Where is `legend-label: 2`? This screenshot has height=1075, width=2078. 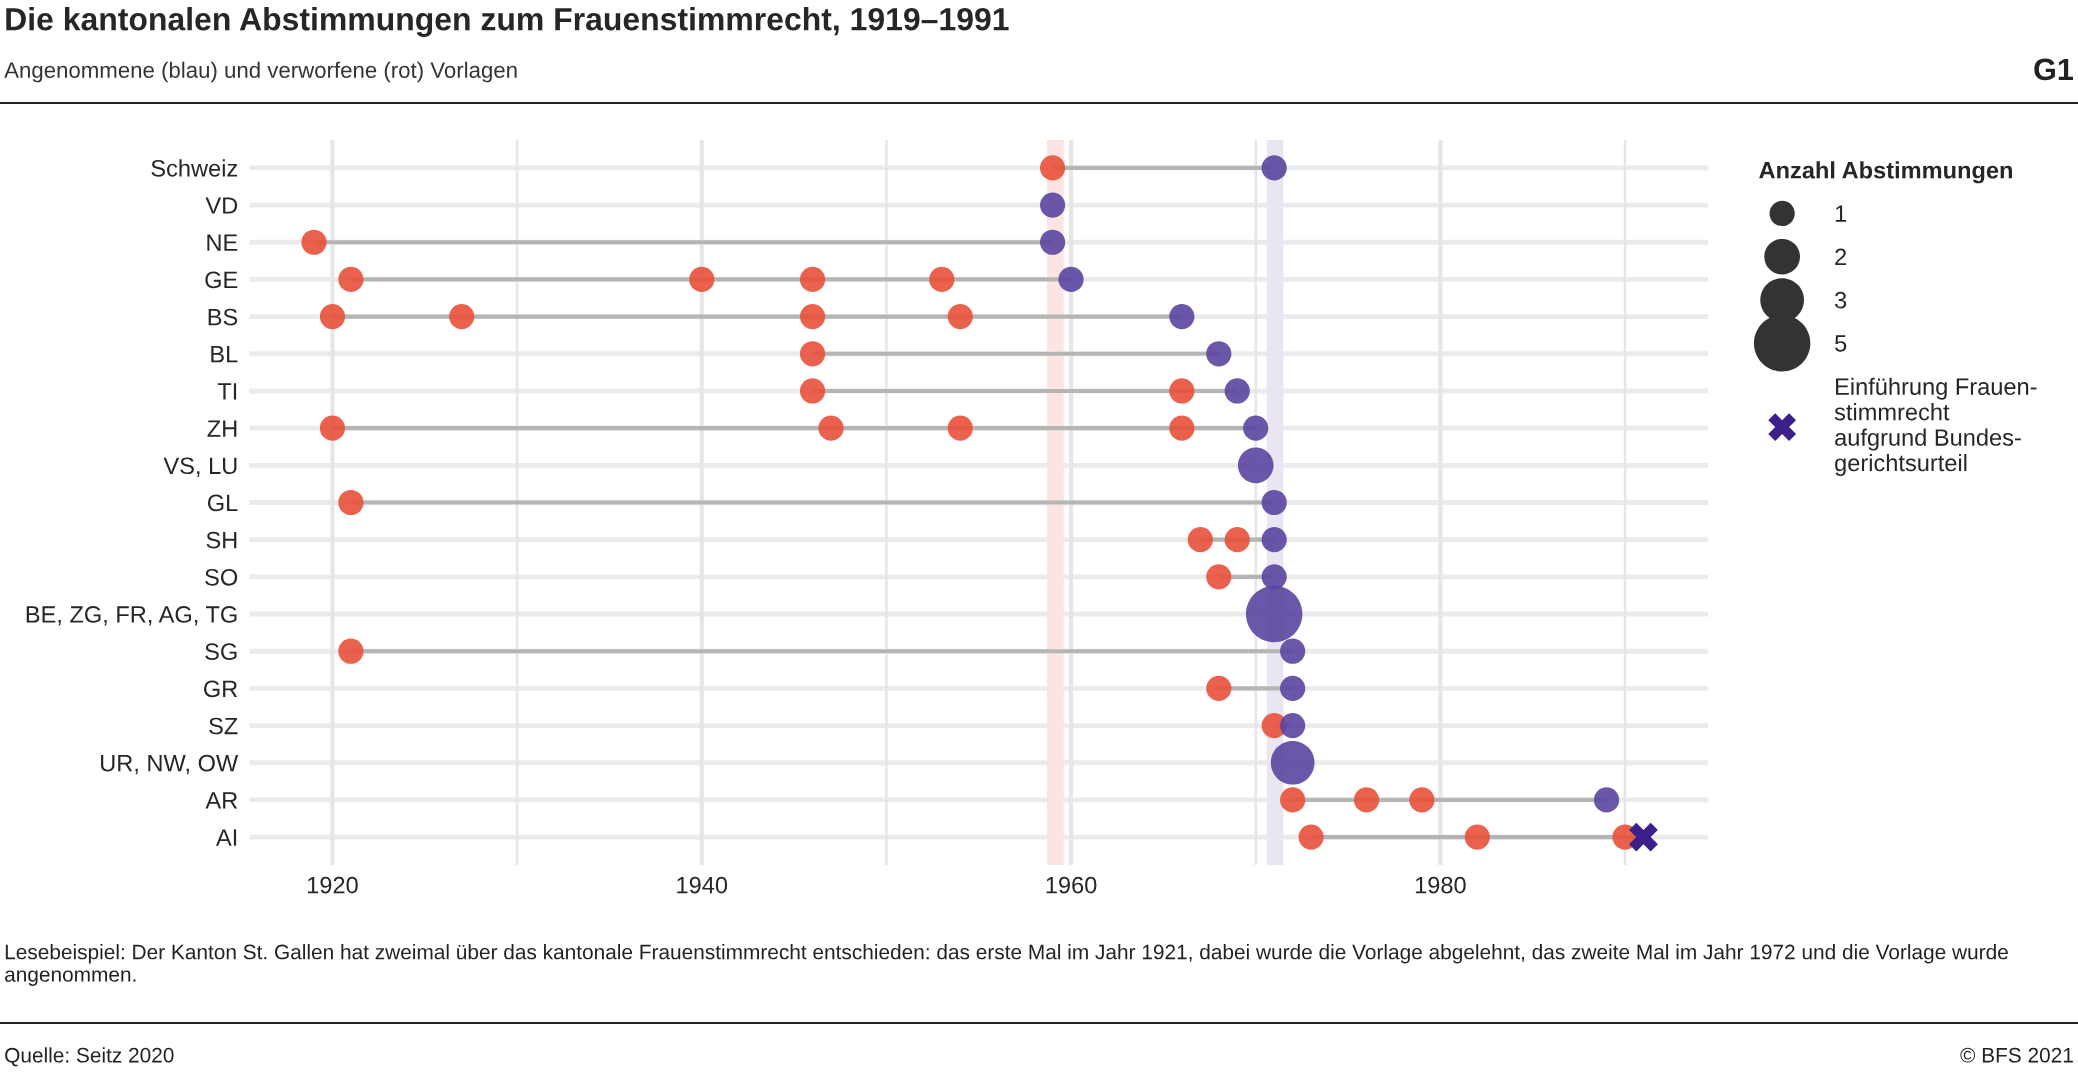 legend-label: 2 is located at coordinates (1841, 256).